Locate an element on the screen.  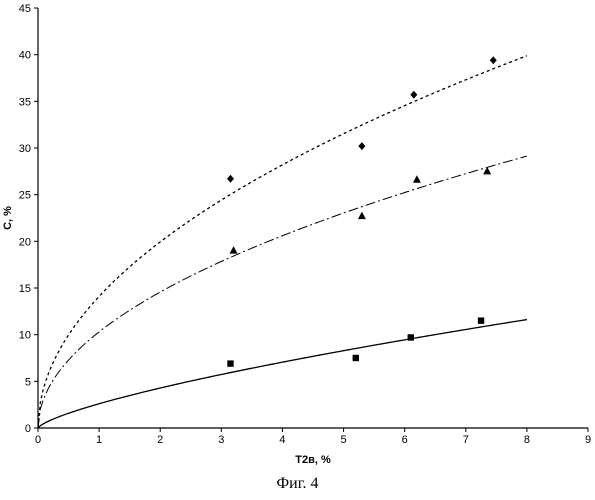
y-tick-label: 20 is located at coordinates (25, 242).